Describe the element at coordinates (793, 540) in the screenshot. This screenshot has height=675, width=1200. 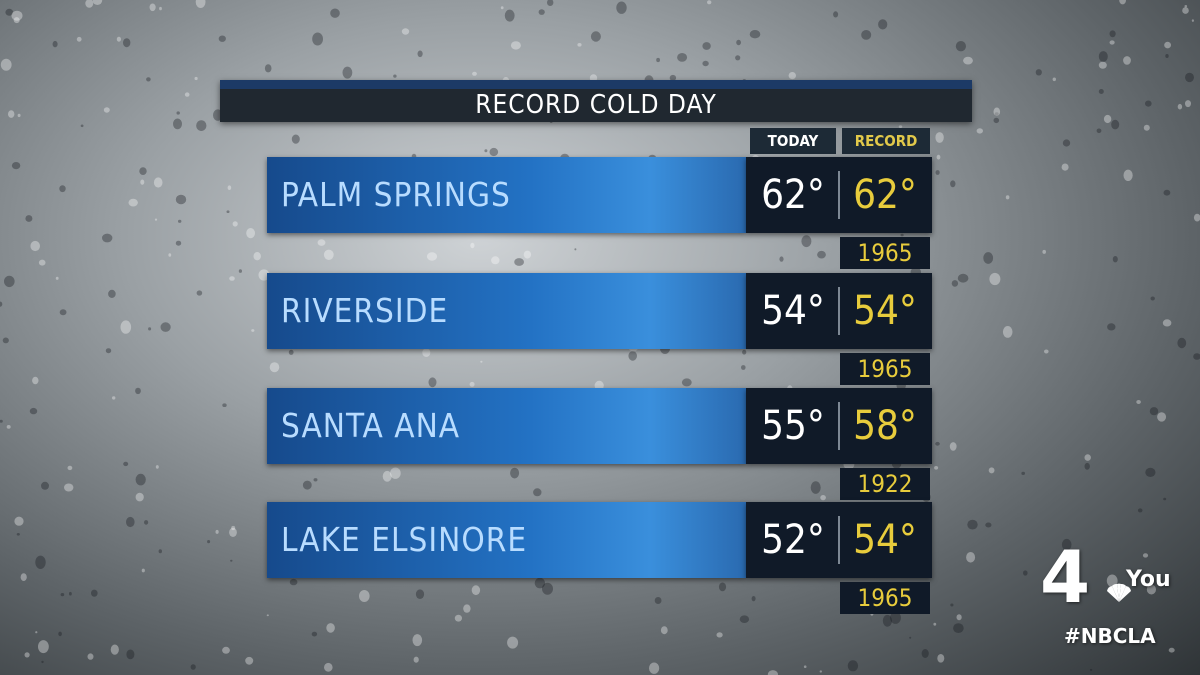
I see `today-temperature: 52°` at that location.